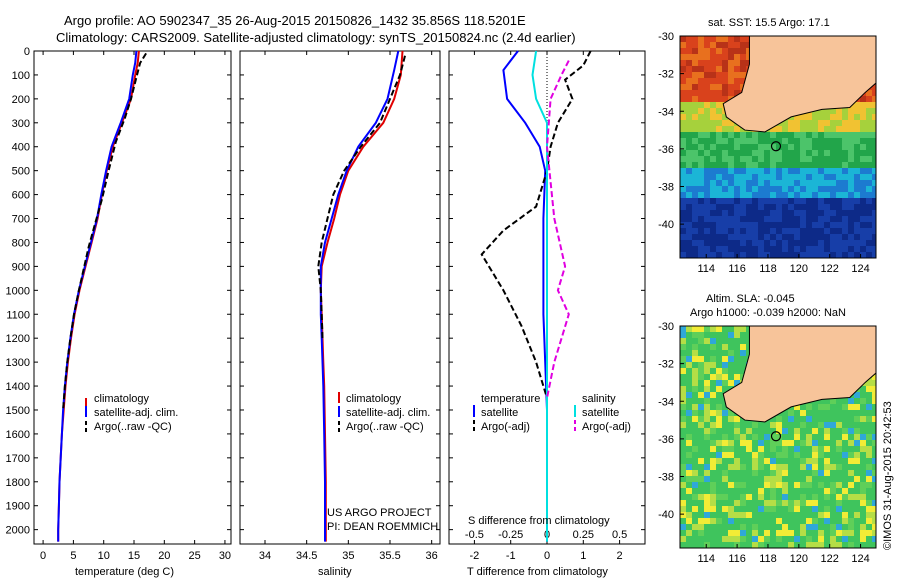 The width and height of the screenshot is (900, 580). Describe the element at coordinates (768, 313) in the screenshot. I see `sla-map-title-line2: Argo h1000: -0.039 h2000: NaN` at that location.